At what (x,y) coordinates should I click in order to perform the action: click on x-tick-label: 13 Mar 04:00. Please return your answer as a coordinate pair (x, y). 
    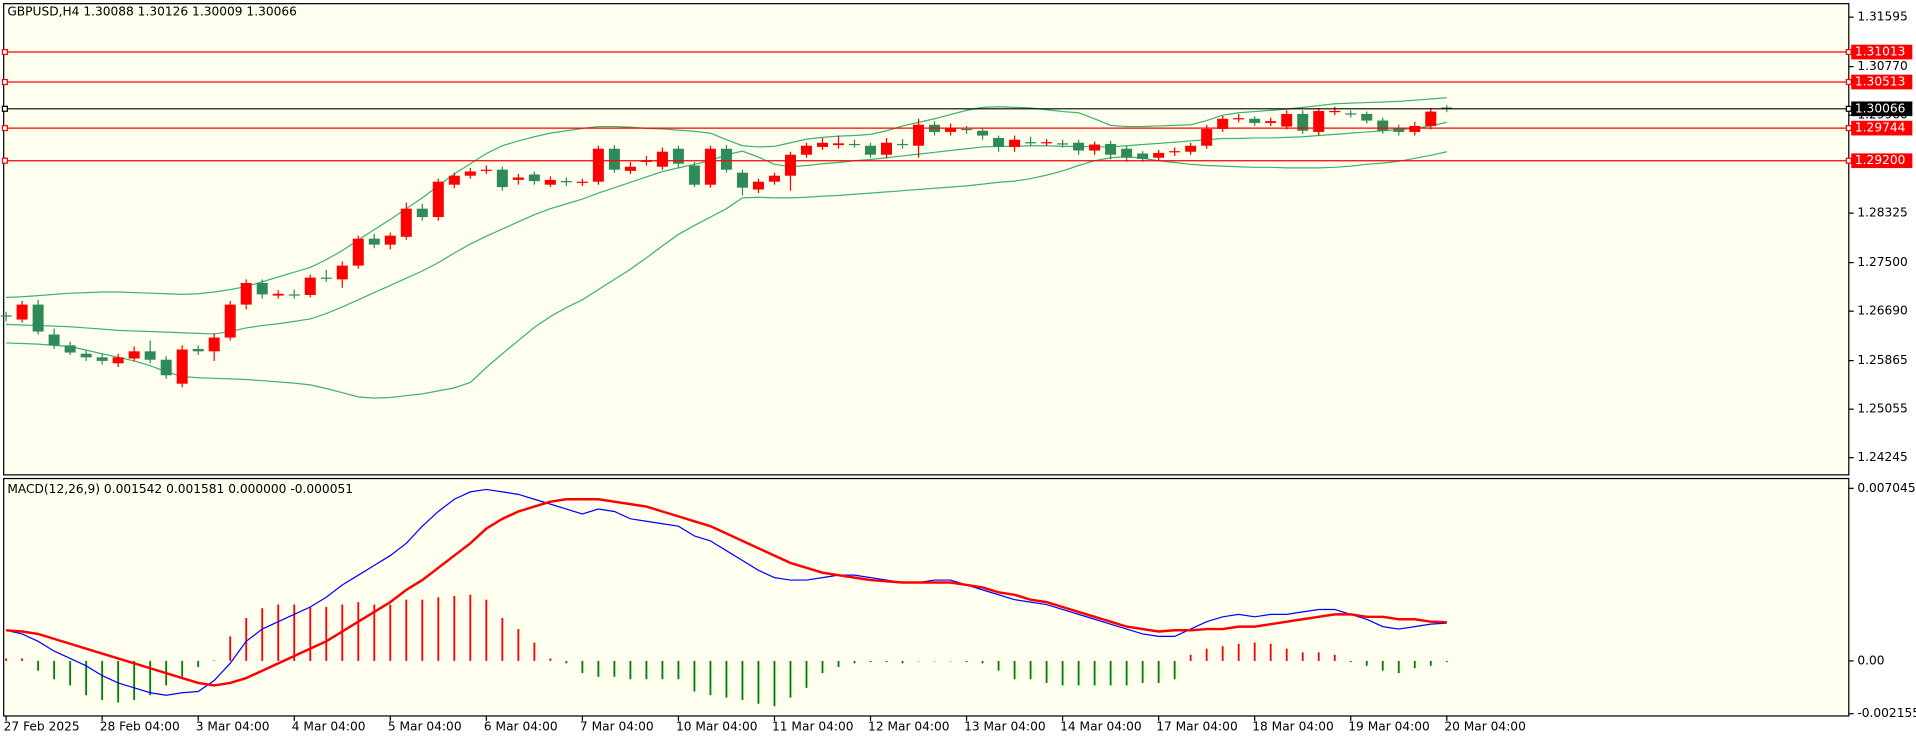
    Looking at the image, I should click on (1005, 726).